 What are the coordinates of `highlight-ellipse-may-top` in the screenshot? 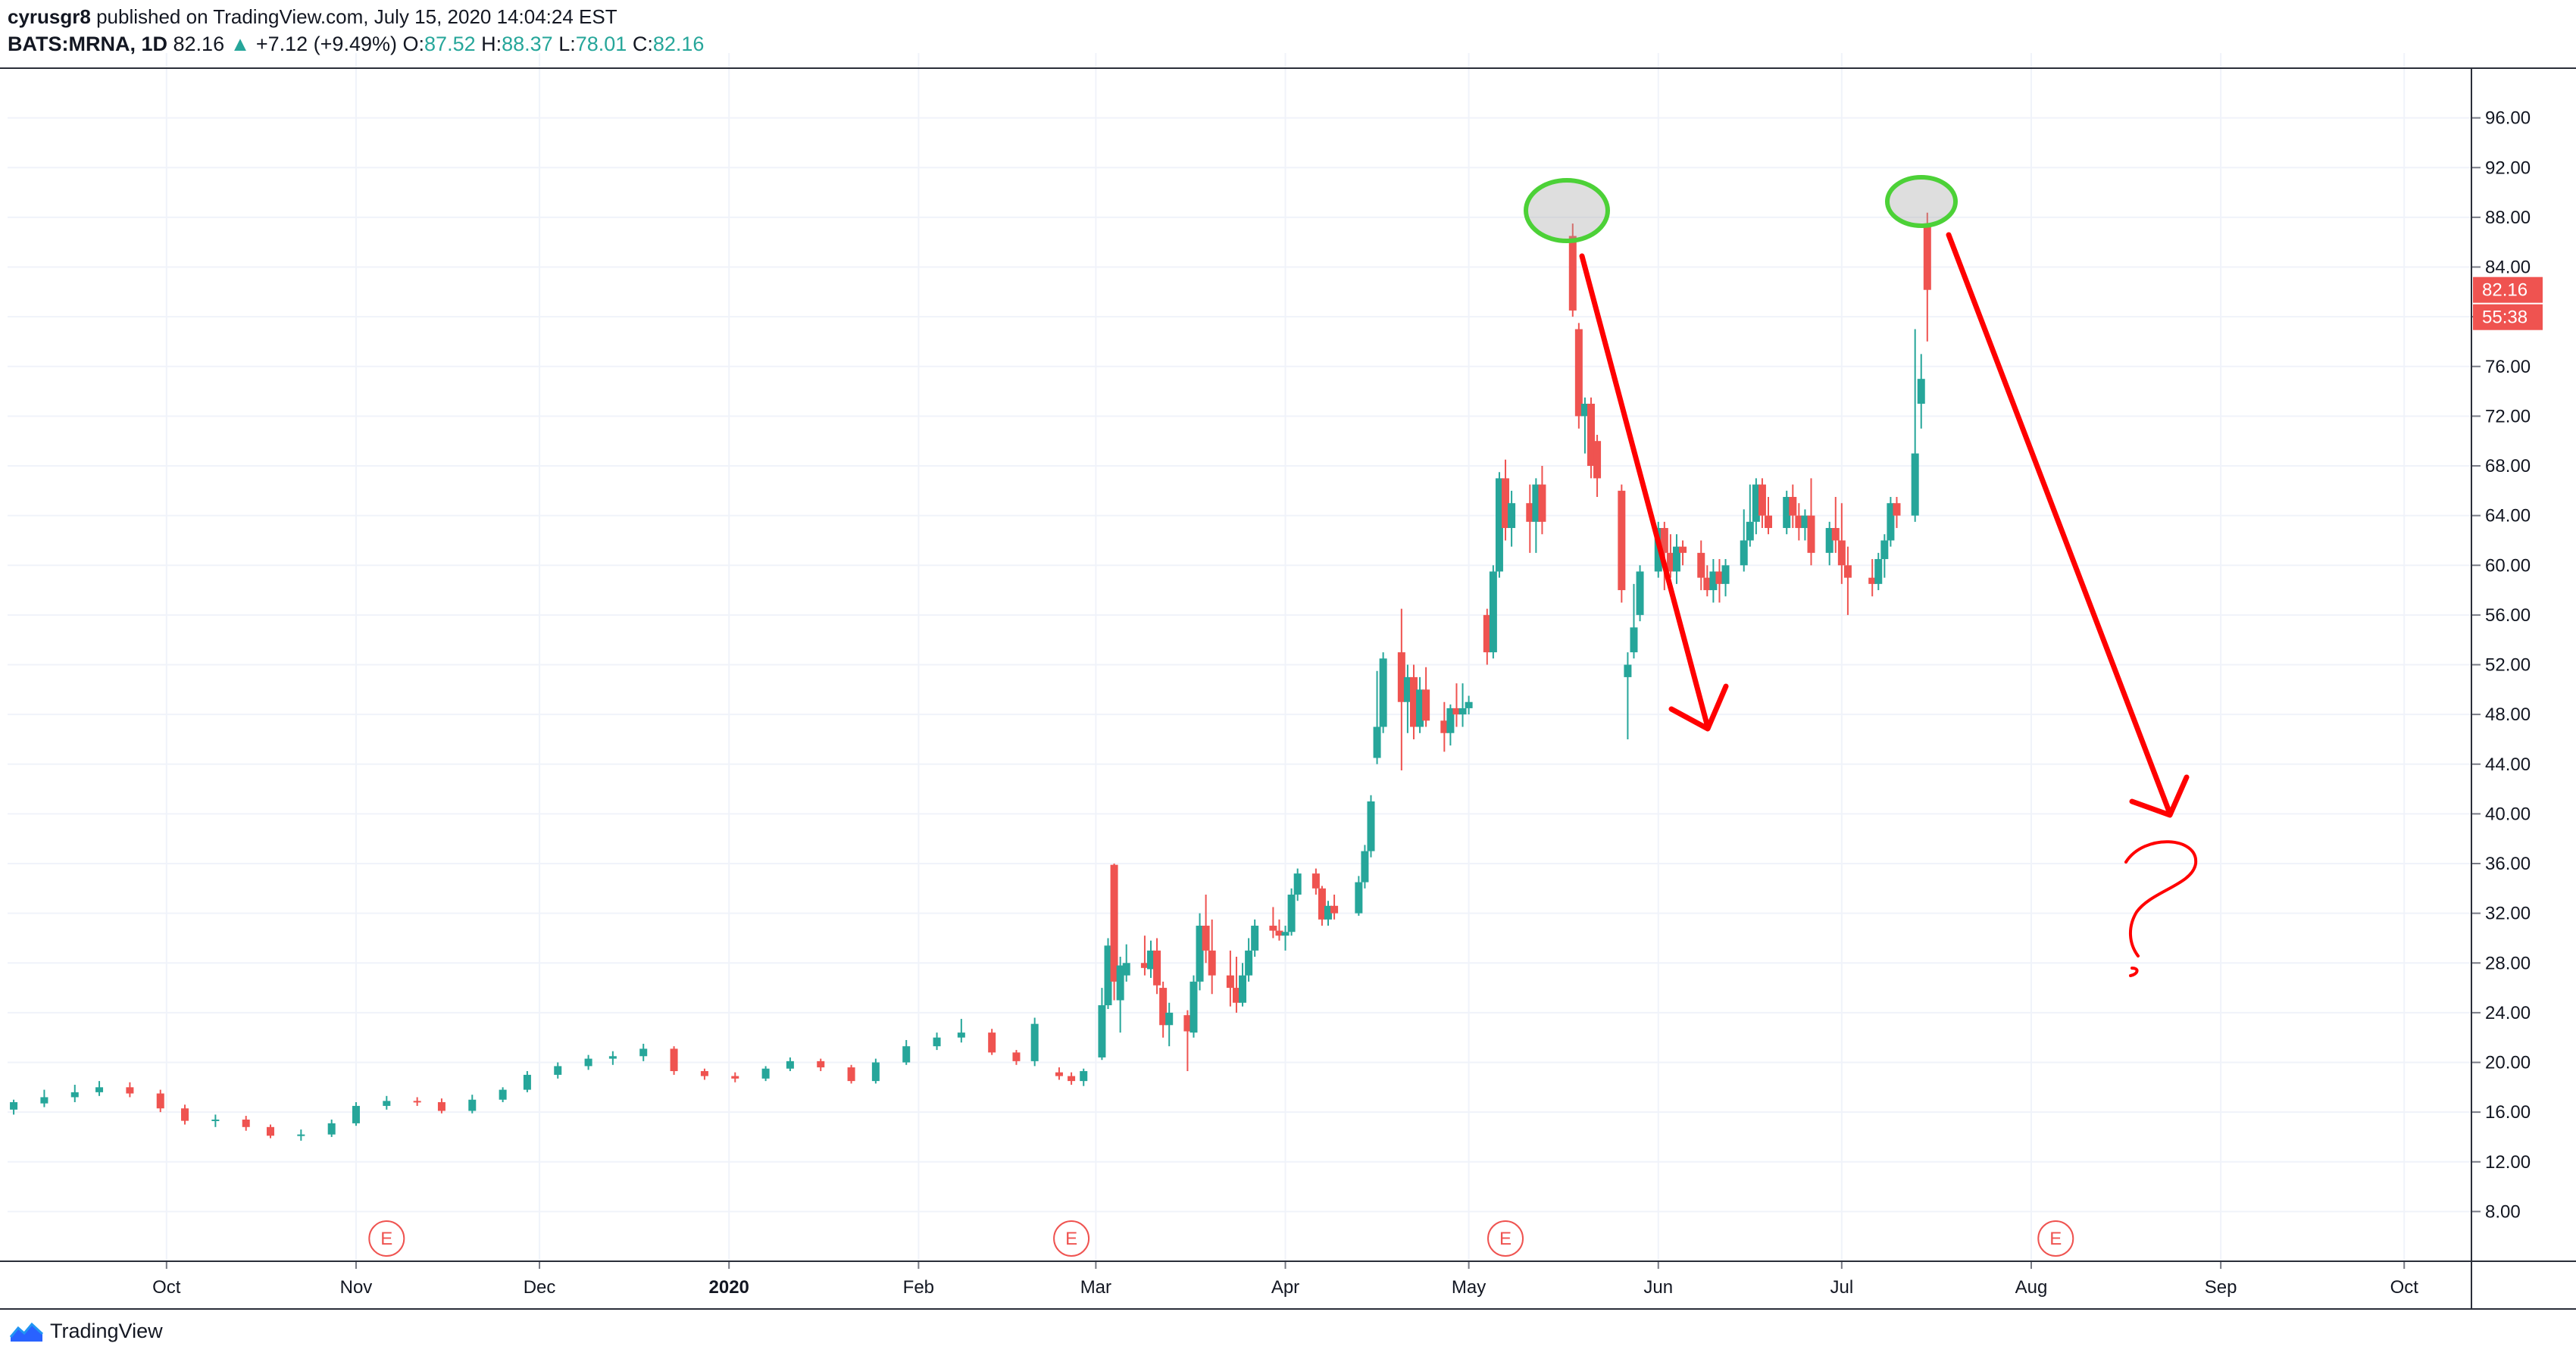 It's located at (1567, 211).